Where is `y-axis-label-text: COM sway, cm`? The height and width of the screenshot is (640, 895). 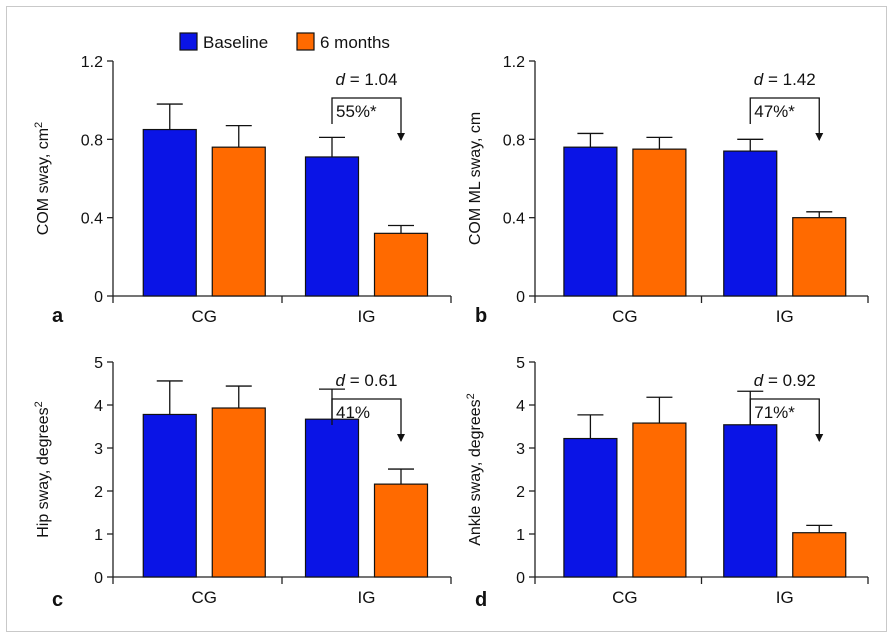
y-axis-label-text: COM sway, cm is located at coordinates (43, 181).